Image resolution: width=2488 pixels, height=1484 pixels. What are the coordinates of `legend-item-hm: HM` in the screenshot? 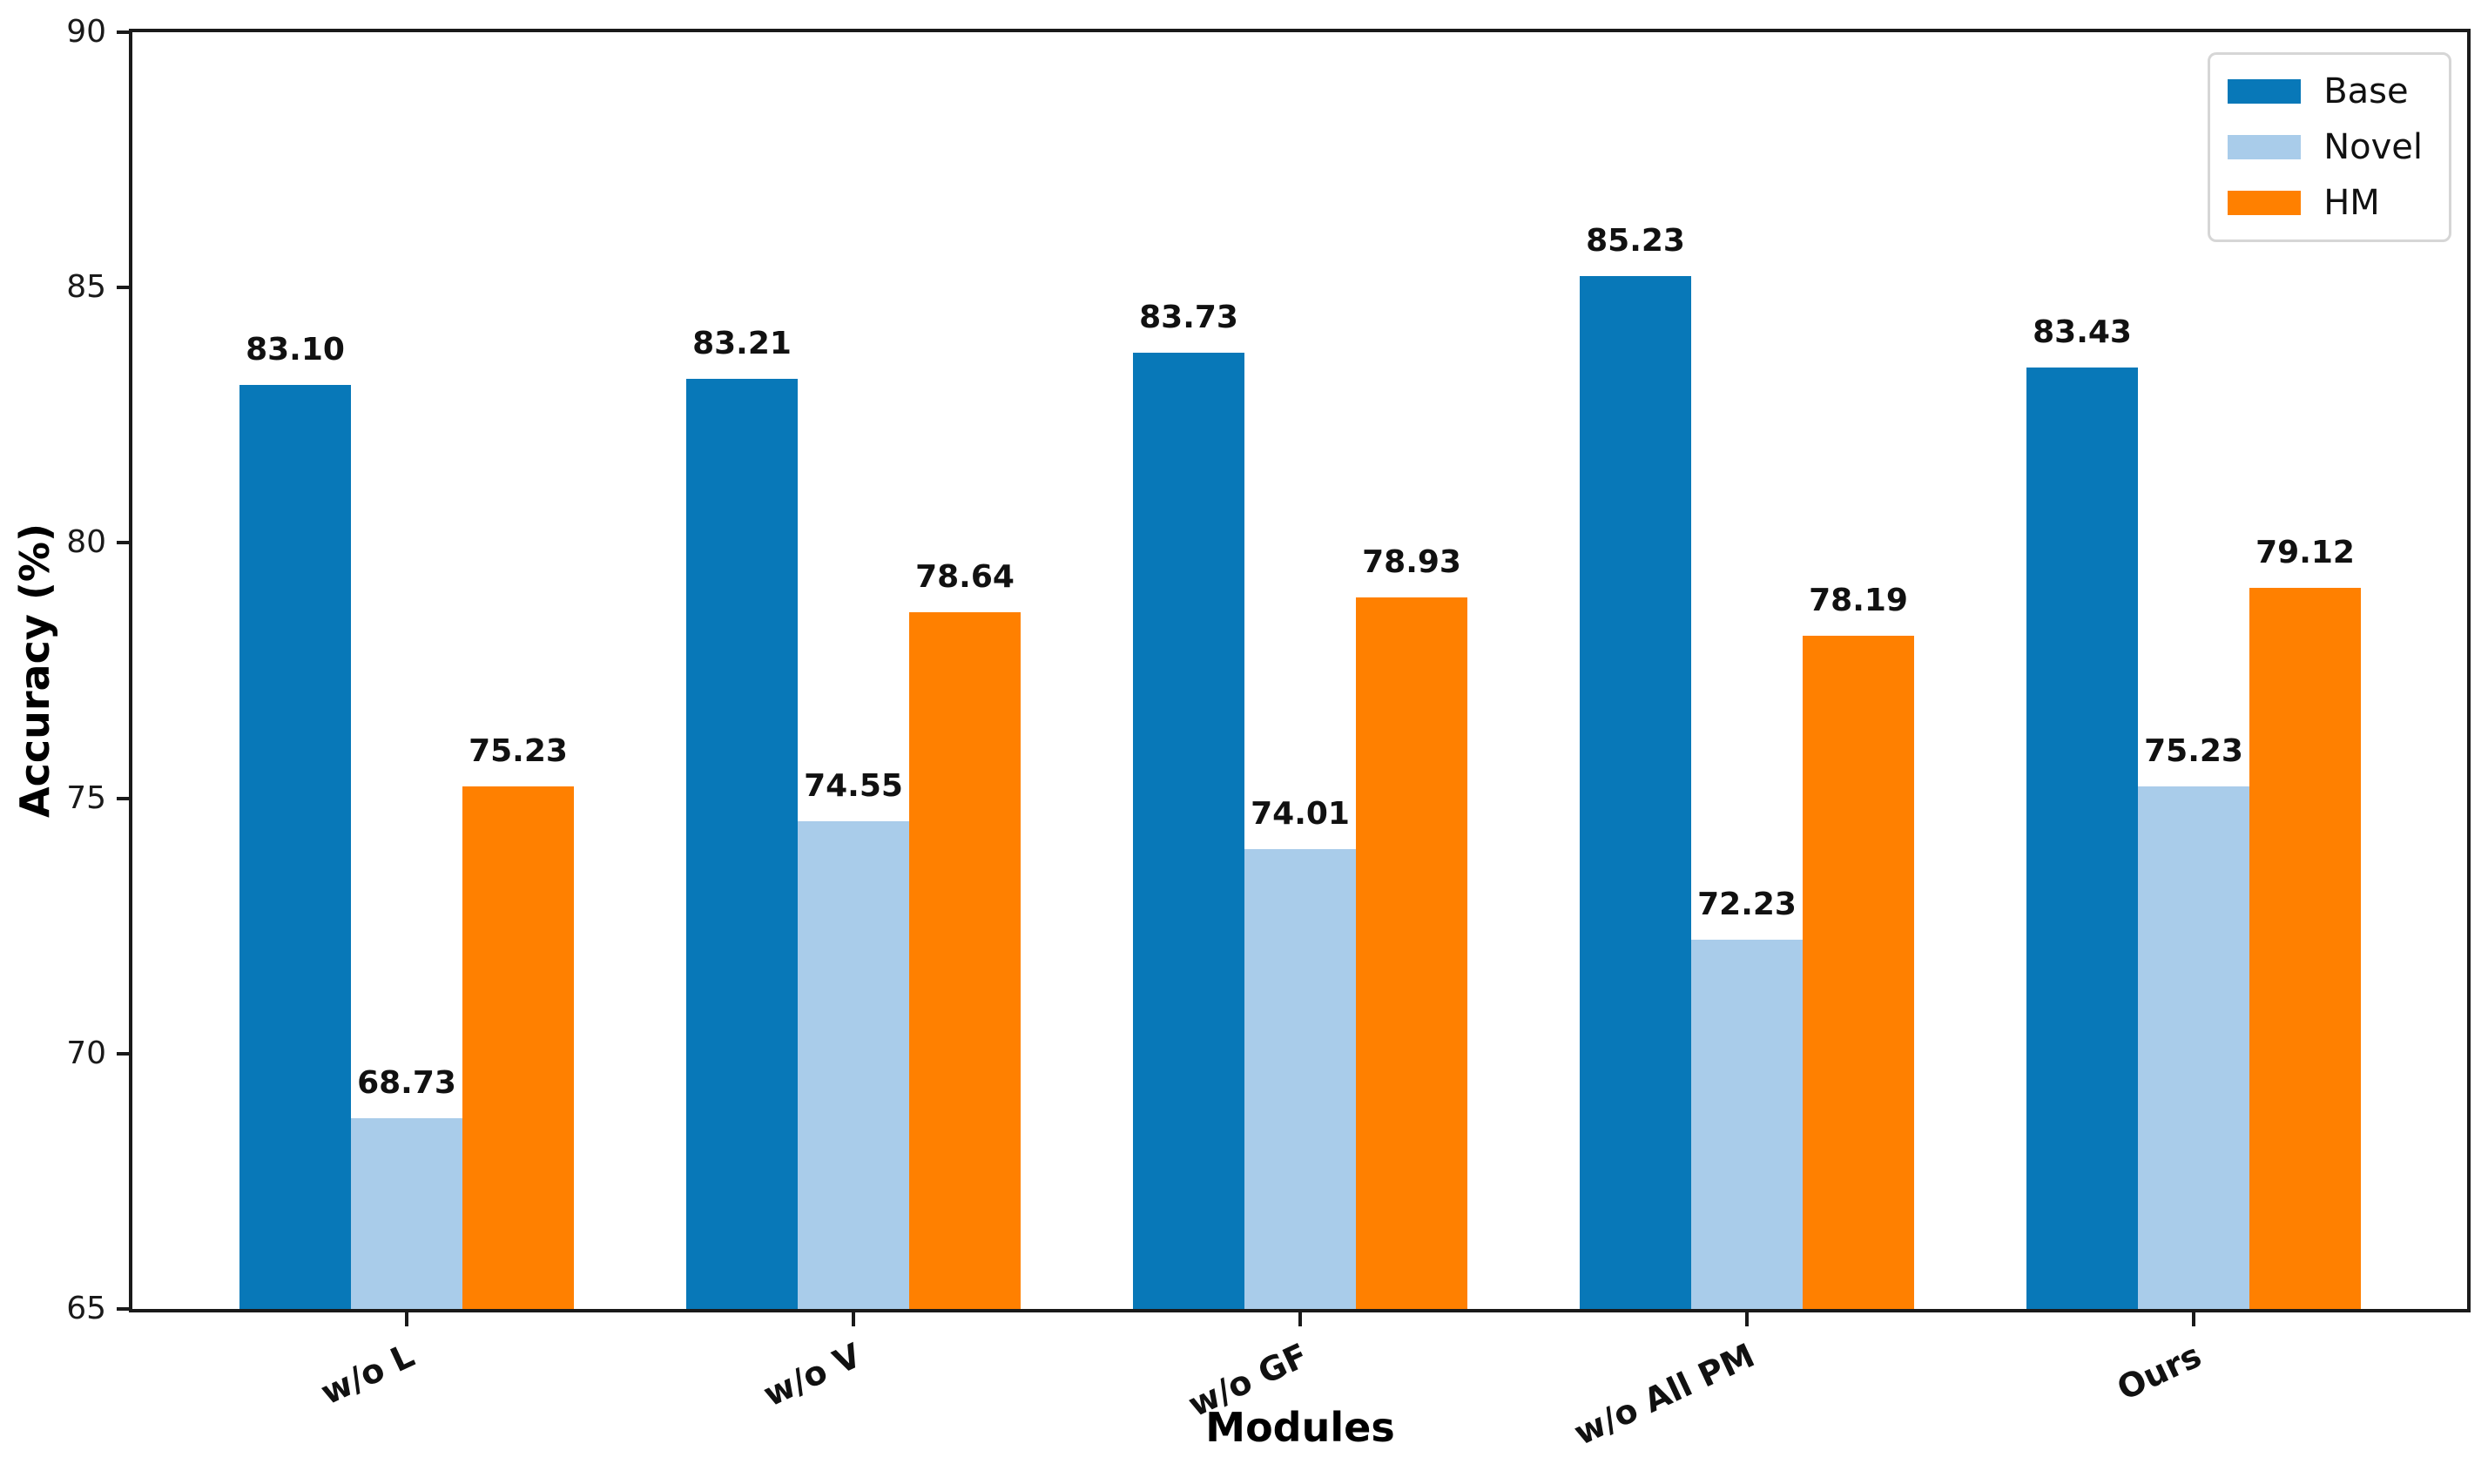 It's located at (2325, 203).